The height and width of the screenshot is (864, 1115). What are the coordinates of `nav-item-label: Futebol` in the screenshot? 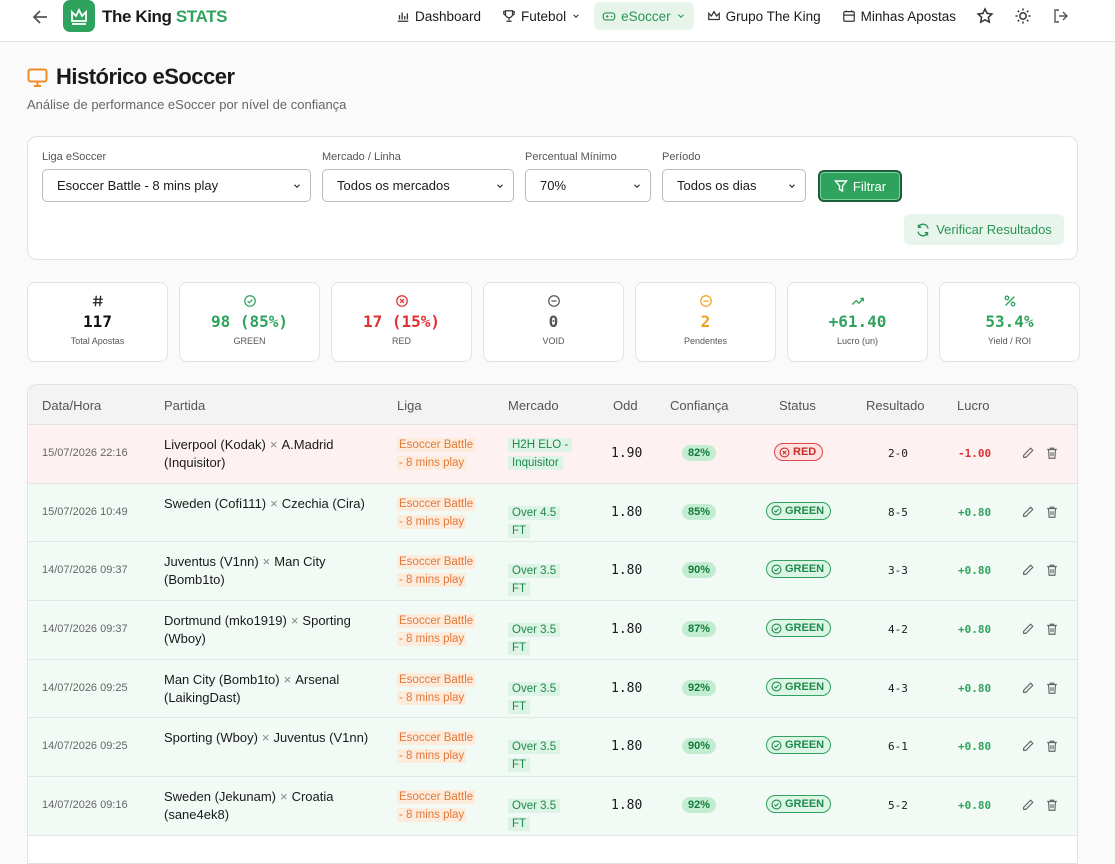 It's located at (544, 16).